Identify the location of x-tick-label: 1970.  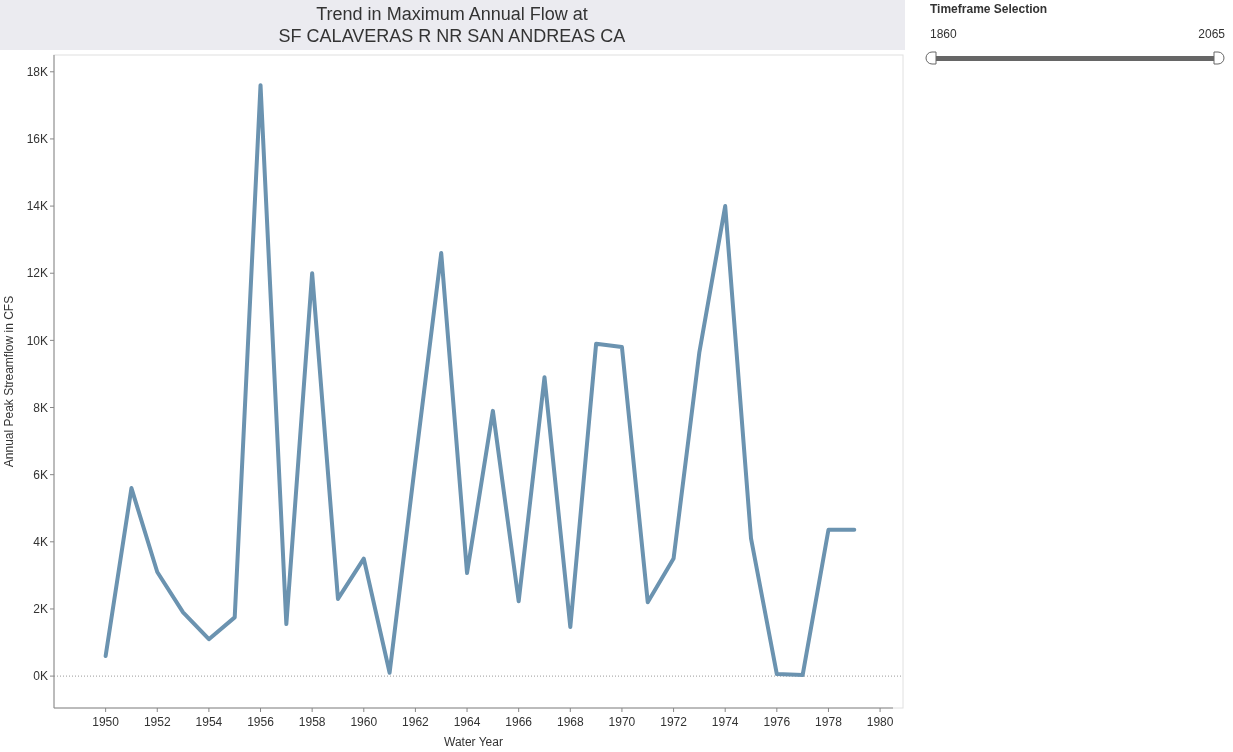
(622, 722).